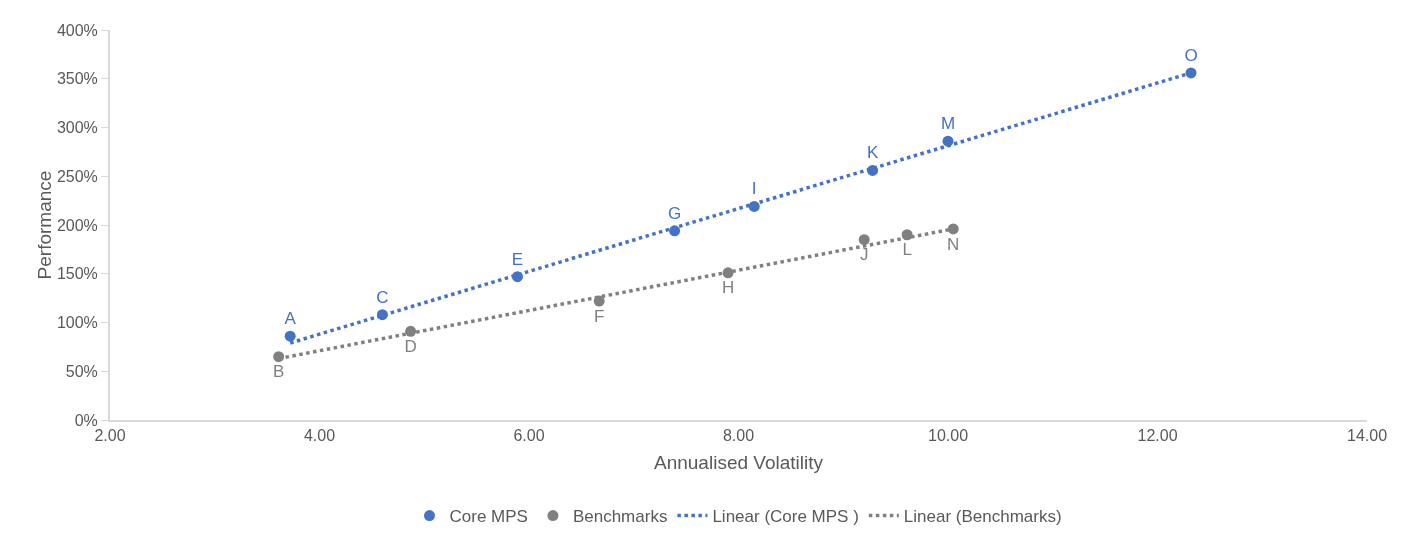 This screenshot has width=1407, height=546. Describe the element at coordinates (948, 436) in the screenshot. I see `x-tick-label: 10.00` at that location.